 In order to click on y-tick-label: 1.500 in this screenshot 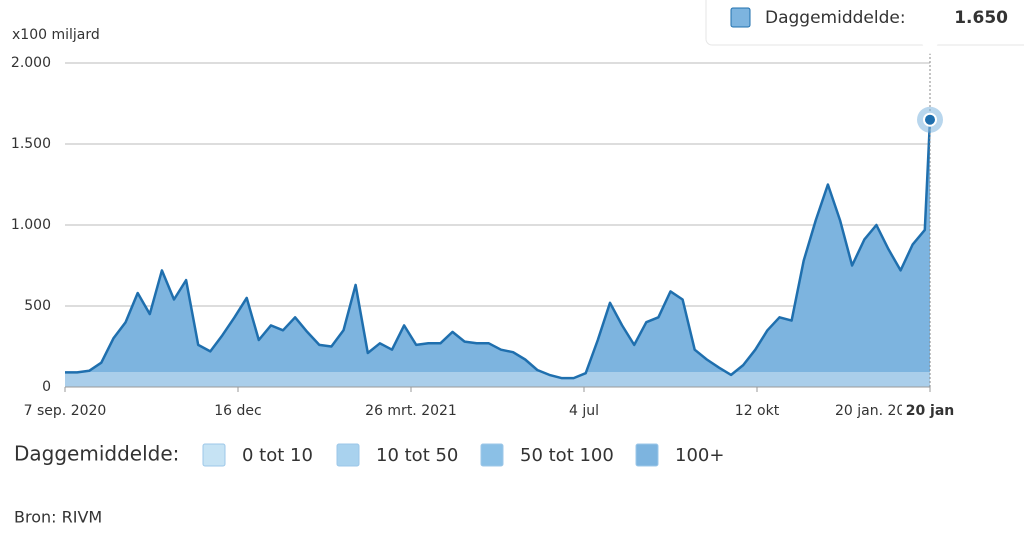, I will do `click(31, 144)`.